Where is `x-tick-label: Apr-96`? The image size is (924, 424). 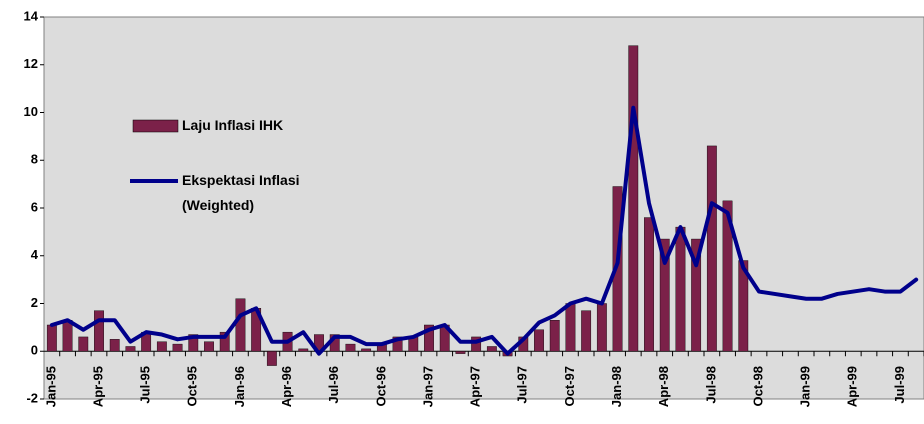 x-tick-label: Apr-96 is located at coordinates (286, 386).